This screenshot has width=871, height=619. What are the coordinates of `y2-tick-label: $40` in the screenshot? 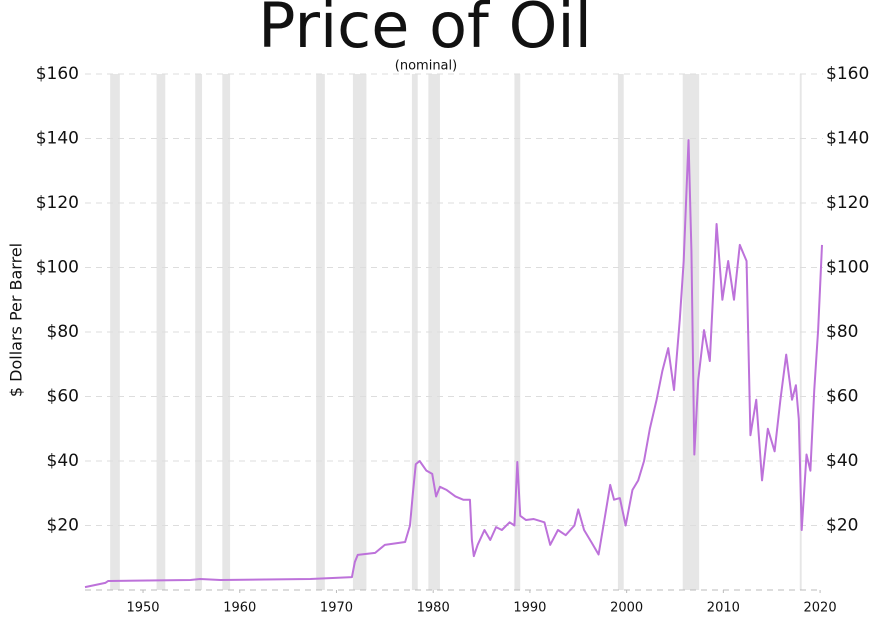 It's located at (842, 461).